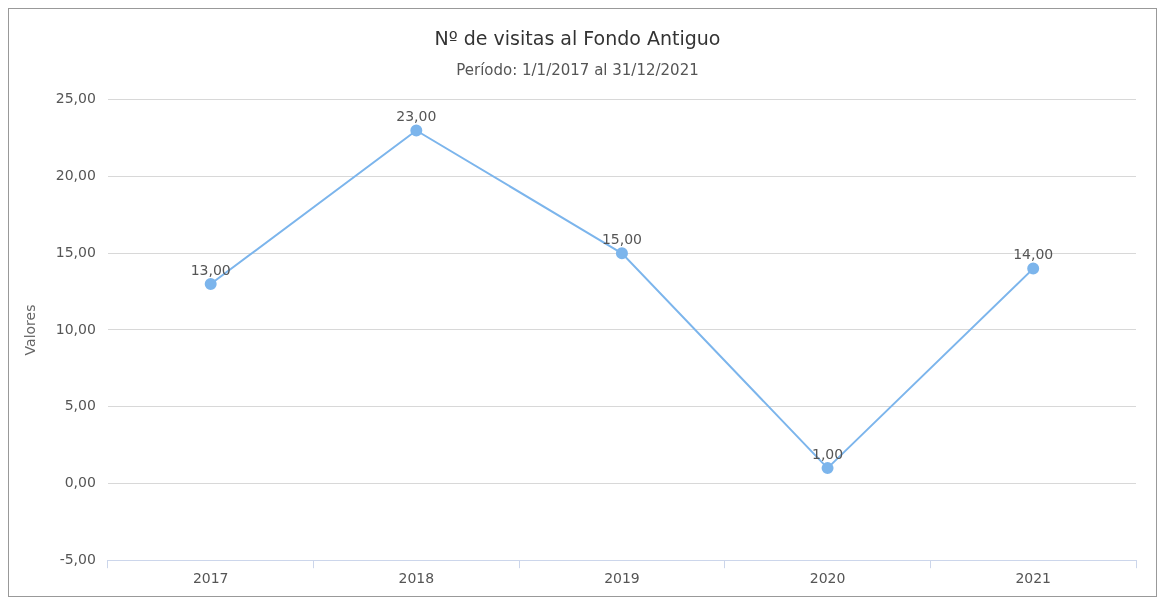 The height and width of the screenshot is (605, 1165). I want to click on y-tick-label: 20,00, so click(75, 175).